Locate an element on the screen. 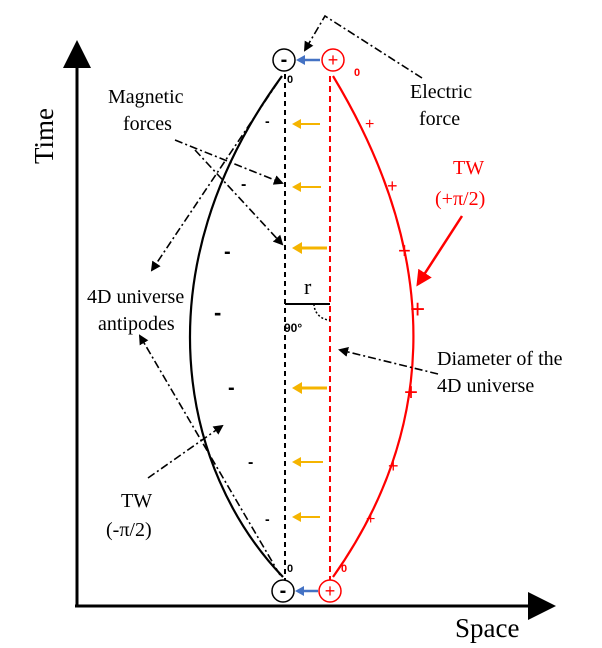  top-plus-circle is located at coordinates (333, 60).